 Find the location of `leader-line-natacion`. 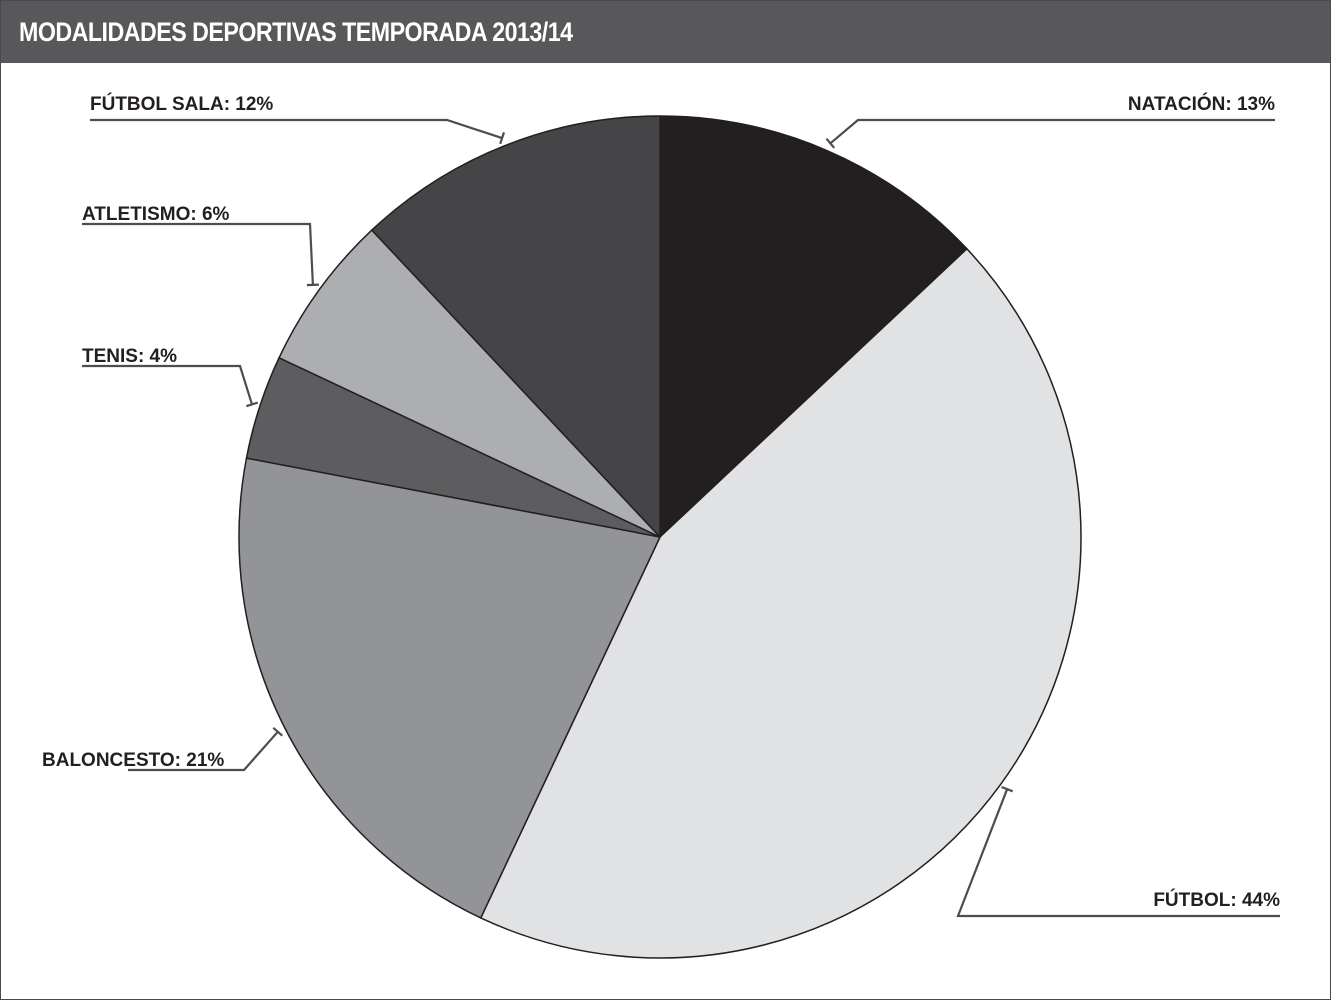

leader-line-natacion is located at coordinates (1052, 131).